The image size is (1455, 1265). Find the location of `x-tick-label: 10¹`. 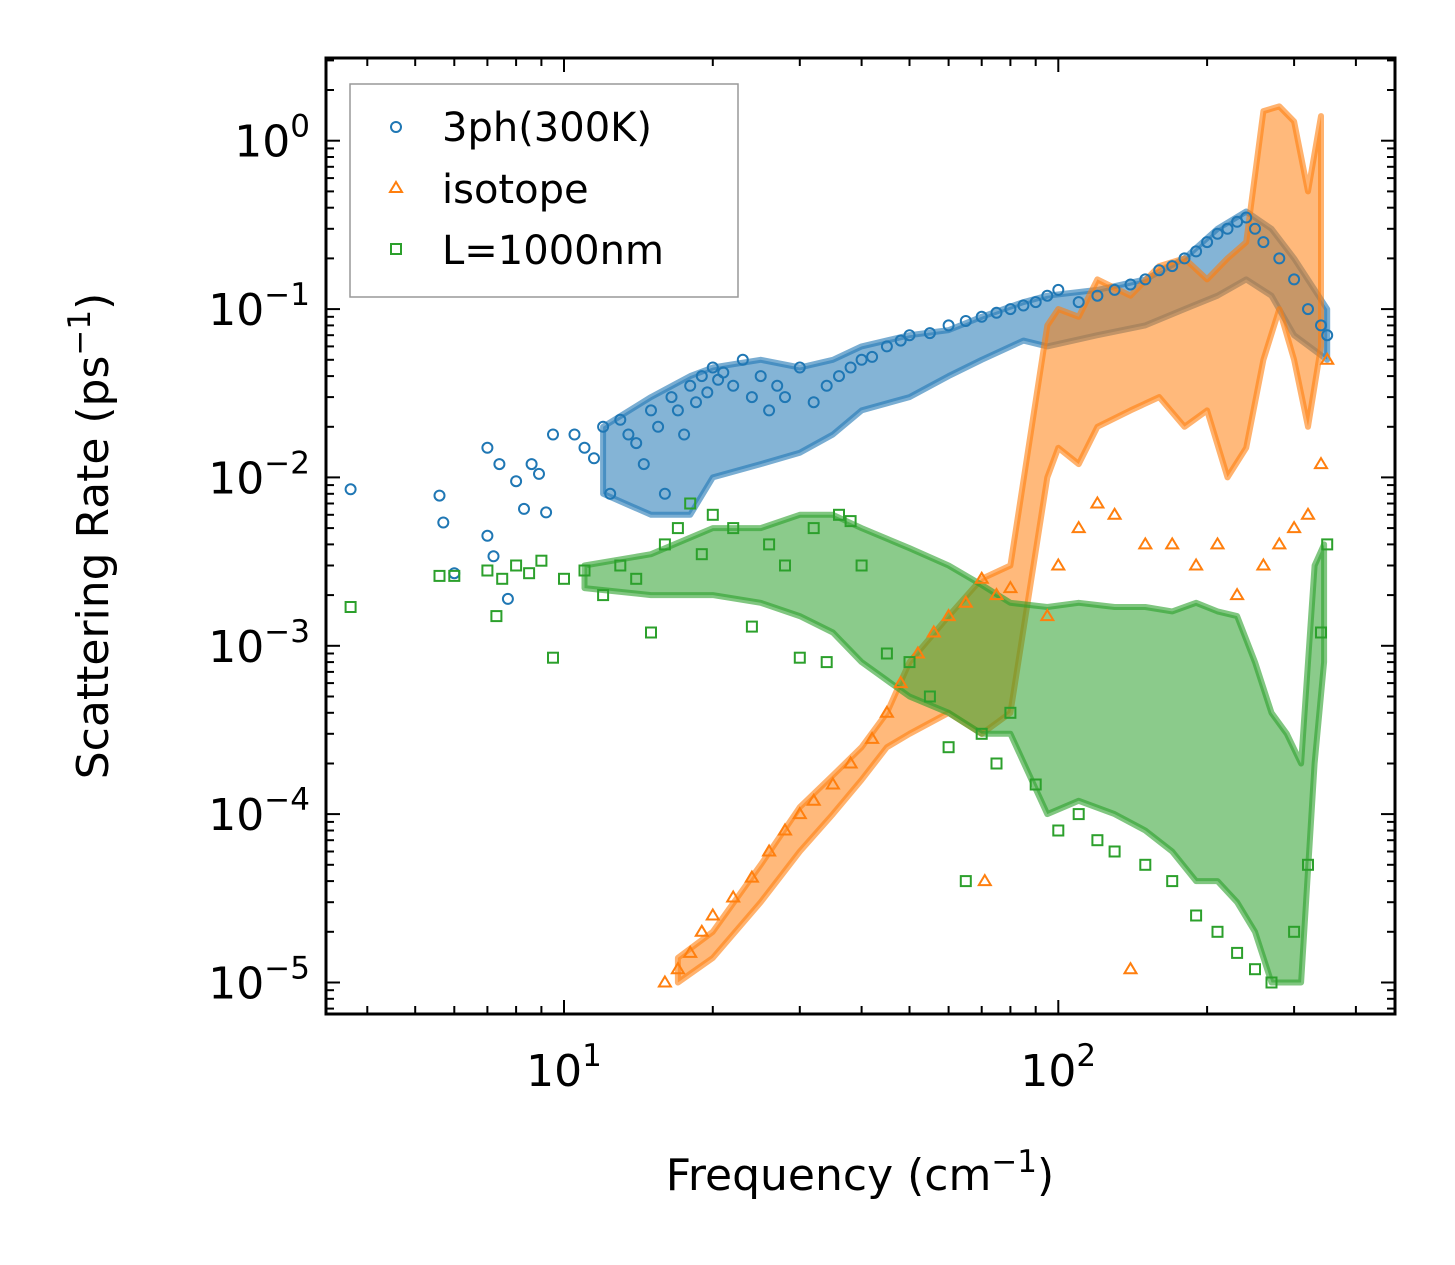

x-tick-label: 10¹ is located at coordinates (564, 1067).